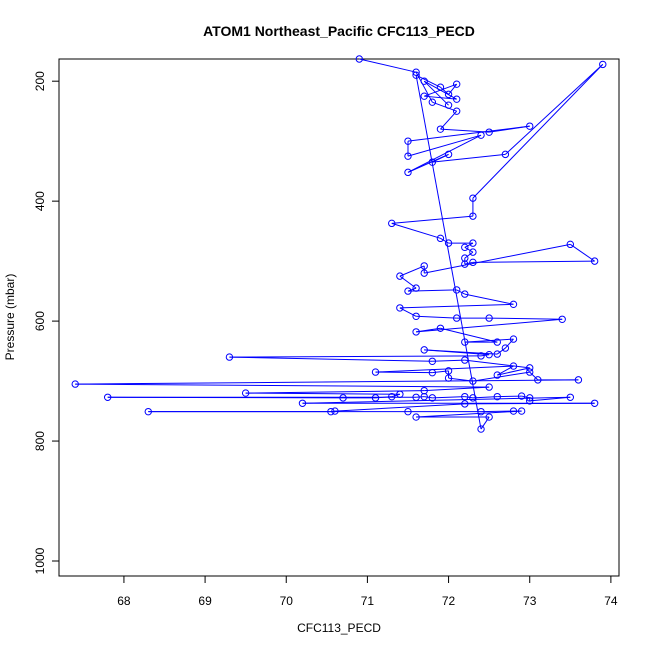 This screenshot has height=650, width=650. I want to click on x-tick-label: 69, so click(205, 601).